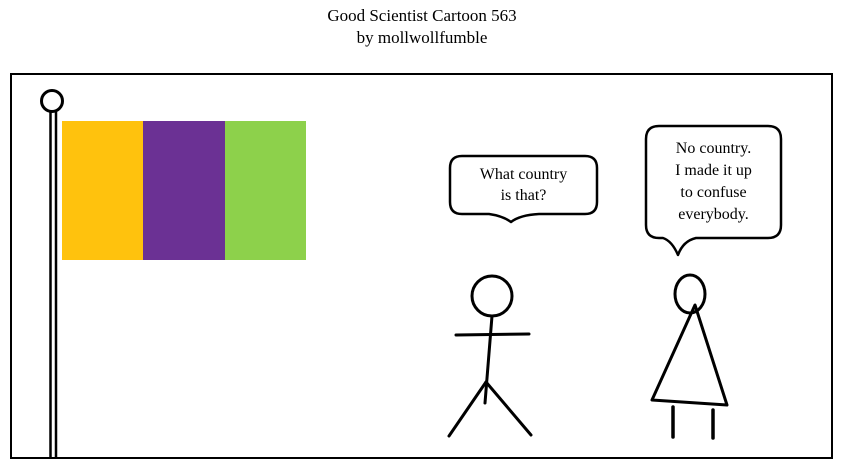 The image size is (844, 471). I want to click on stick-figure-man-icon, so click(490, 356).